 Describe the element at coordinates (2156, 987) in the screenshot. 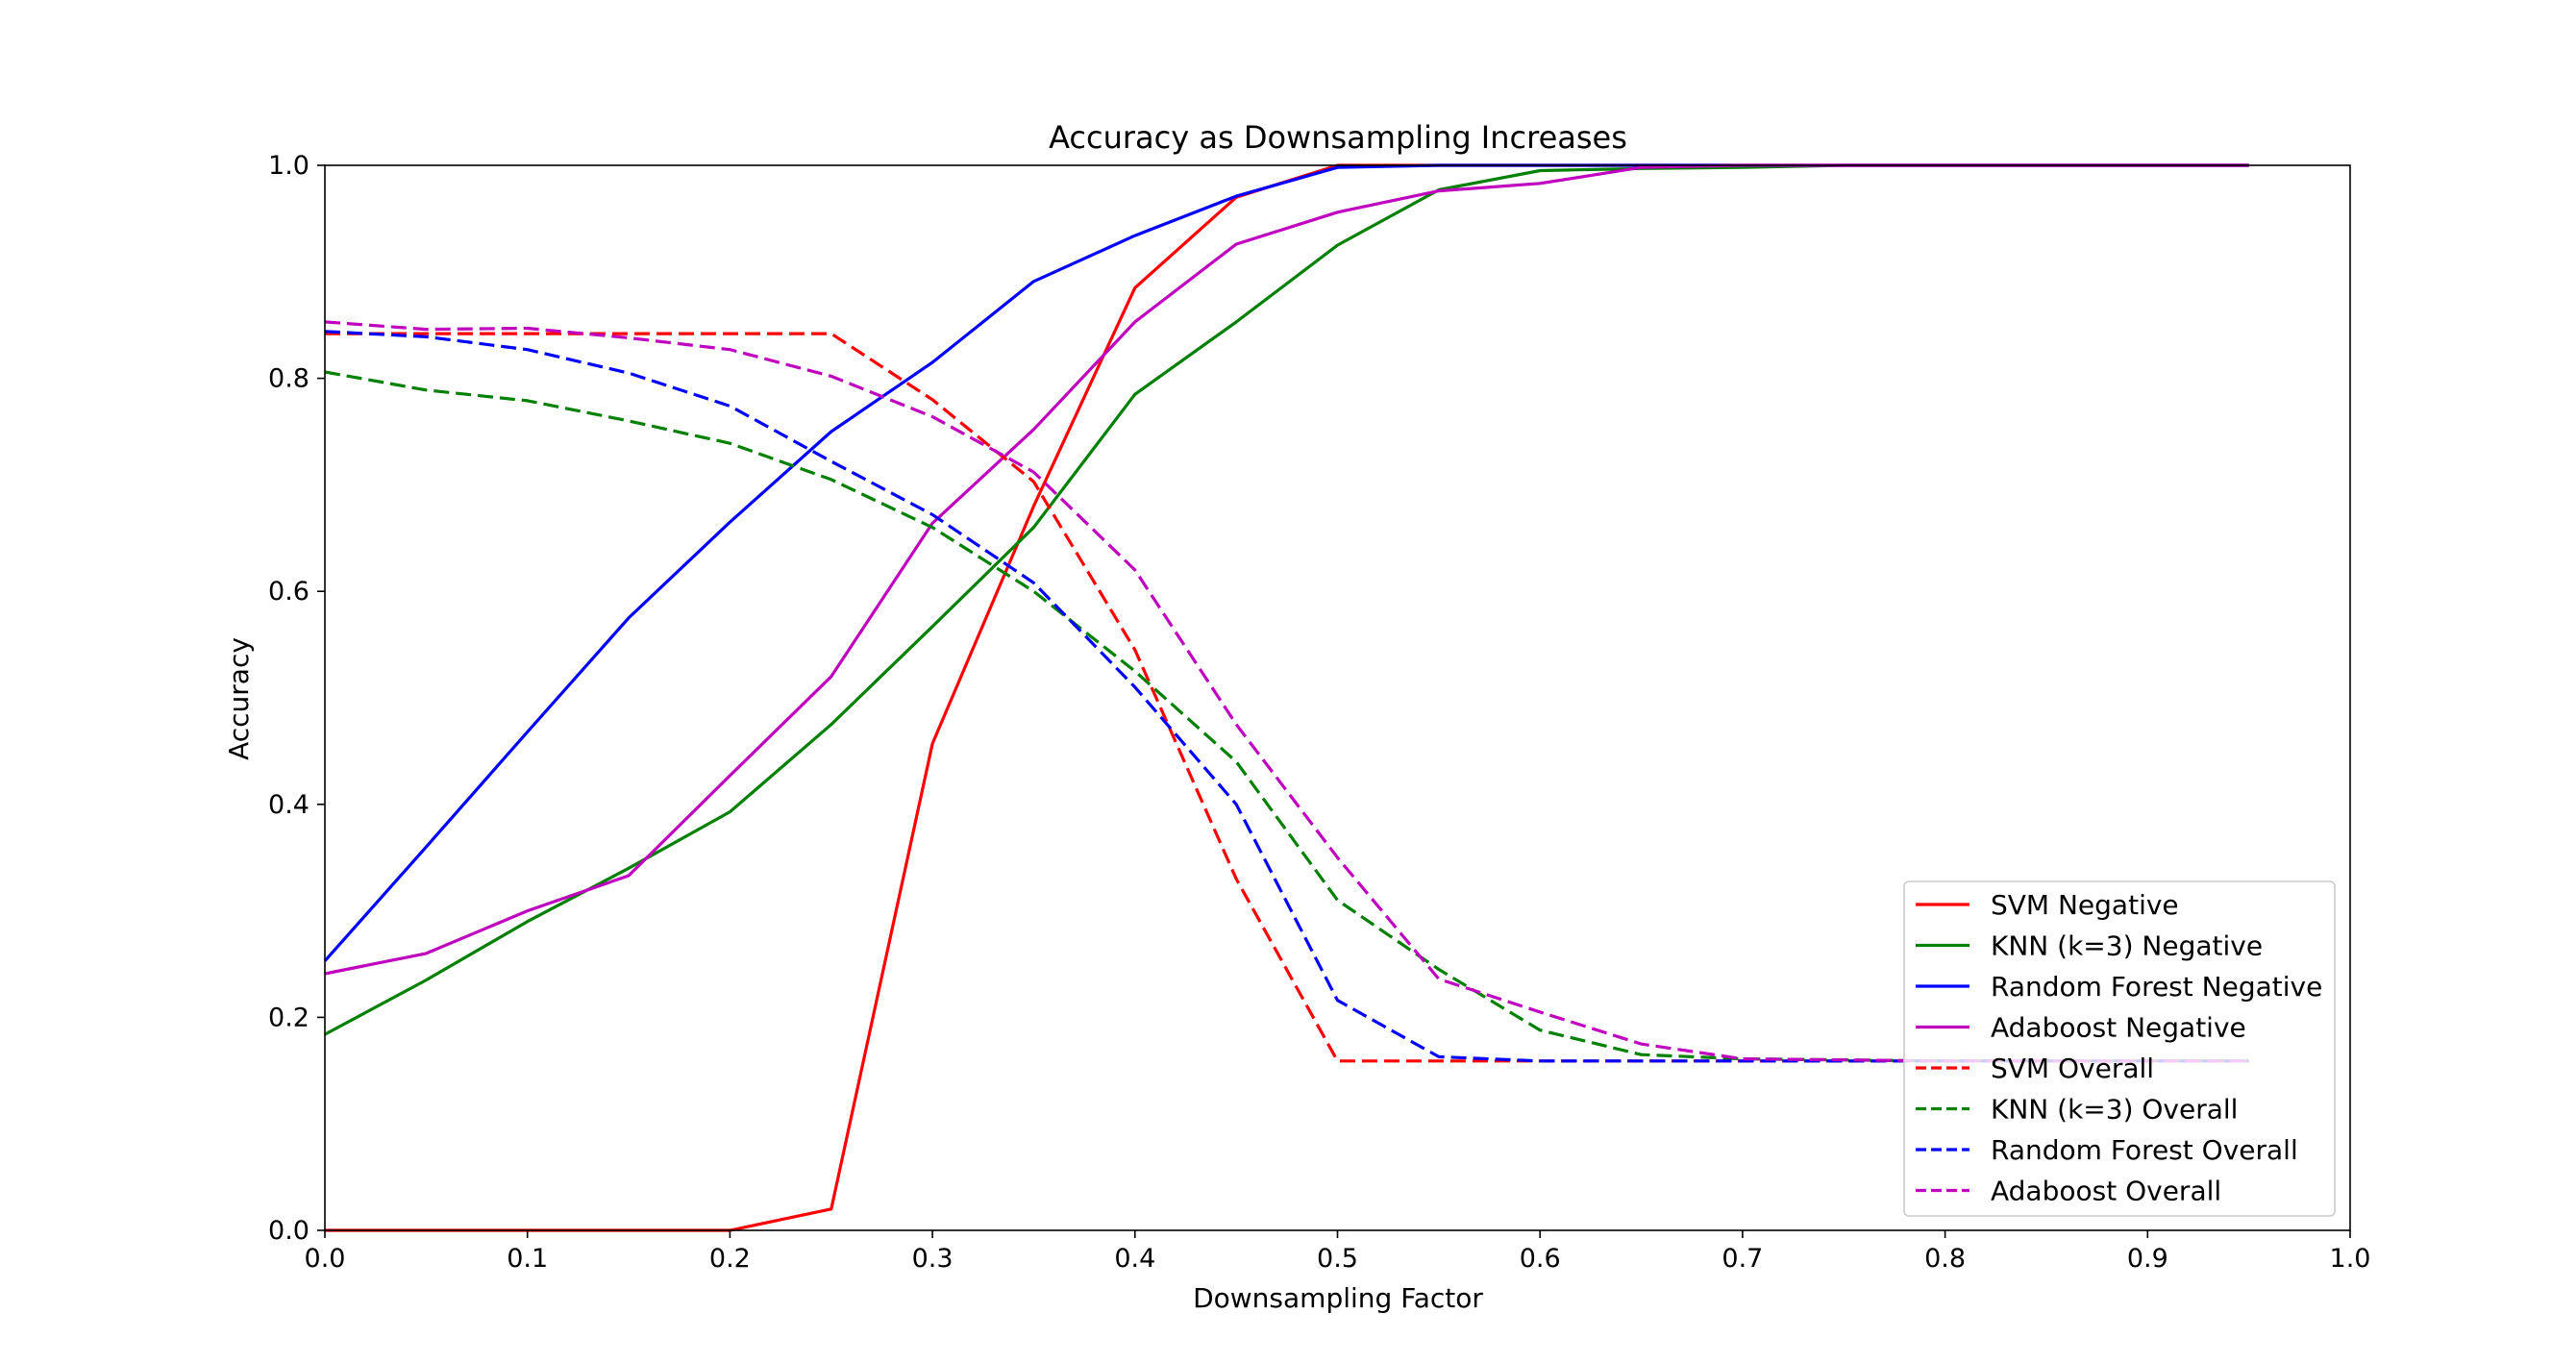

I see `legend-label: Random Forest Negative` at that location.